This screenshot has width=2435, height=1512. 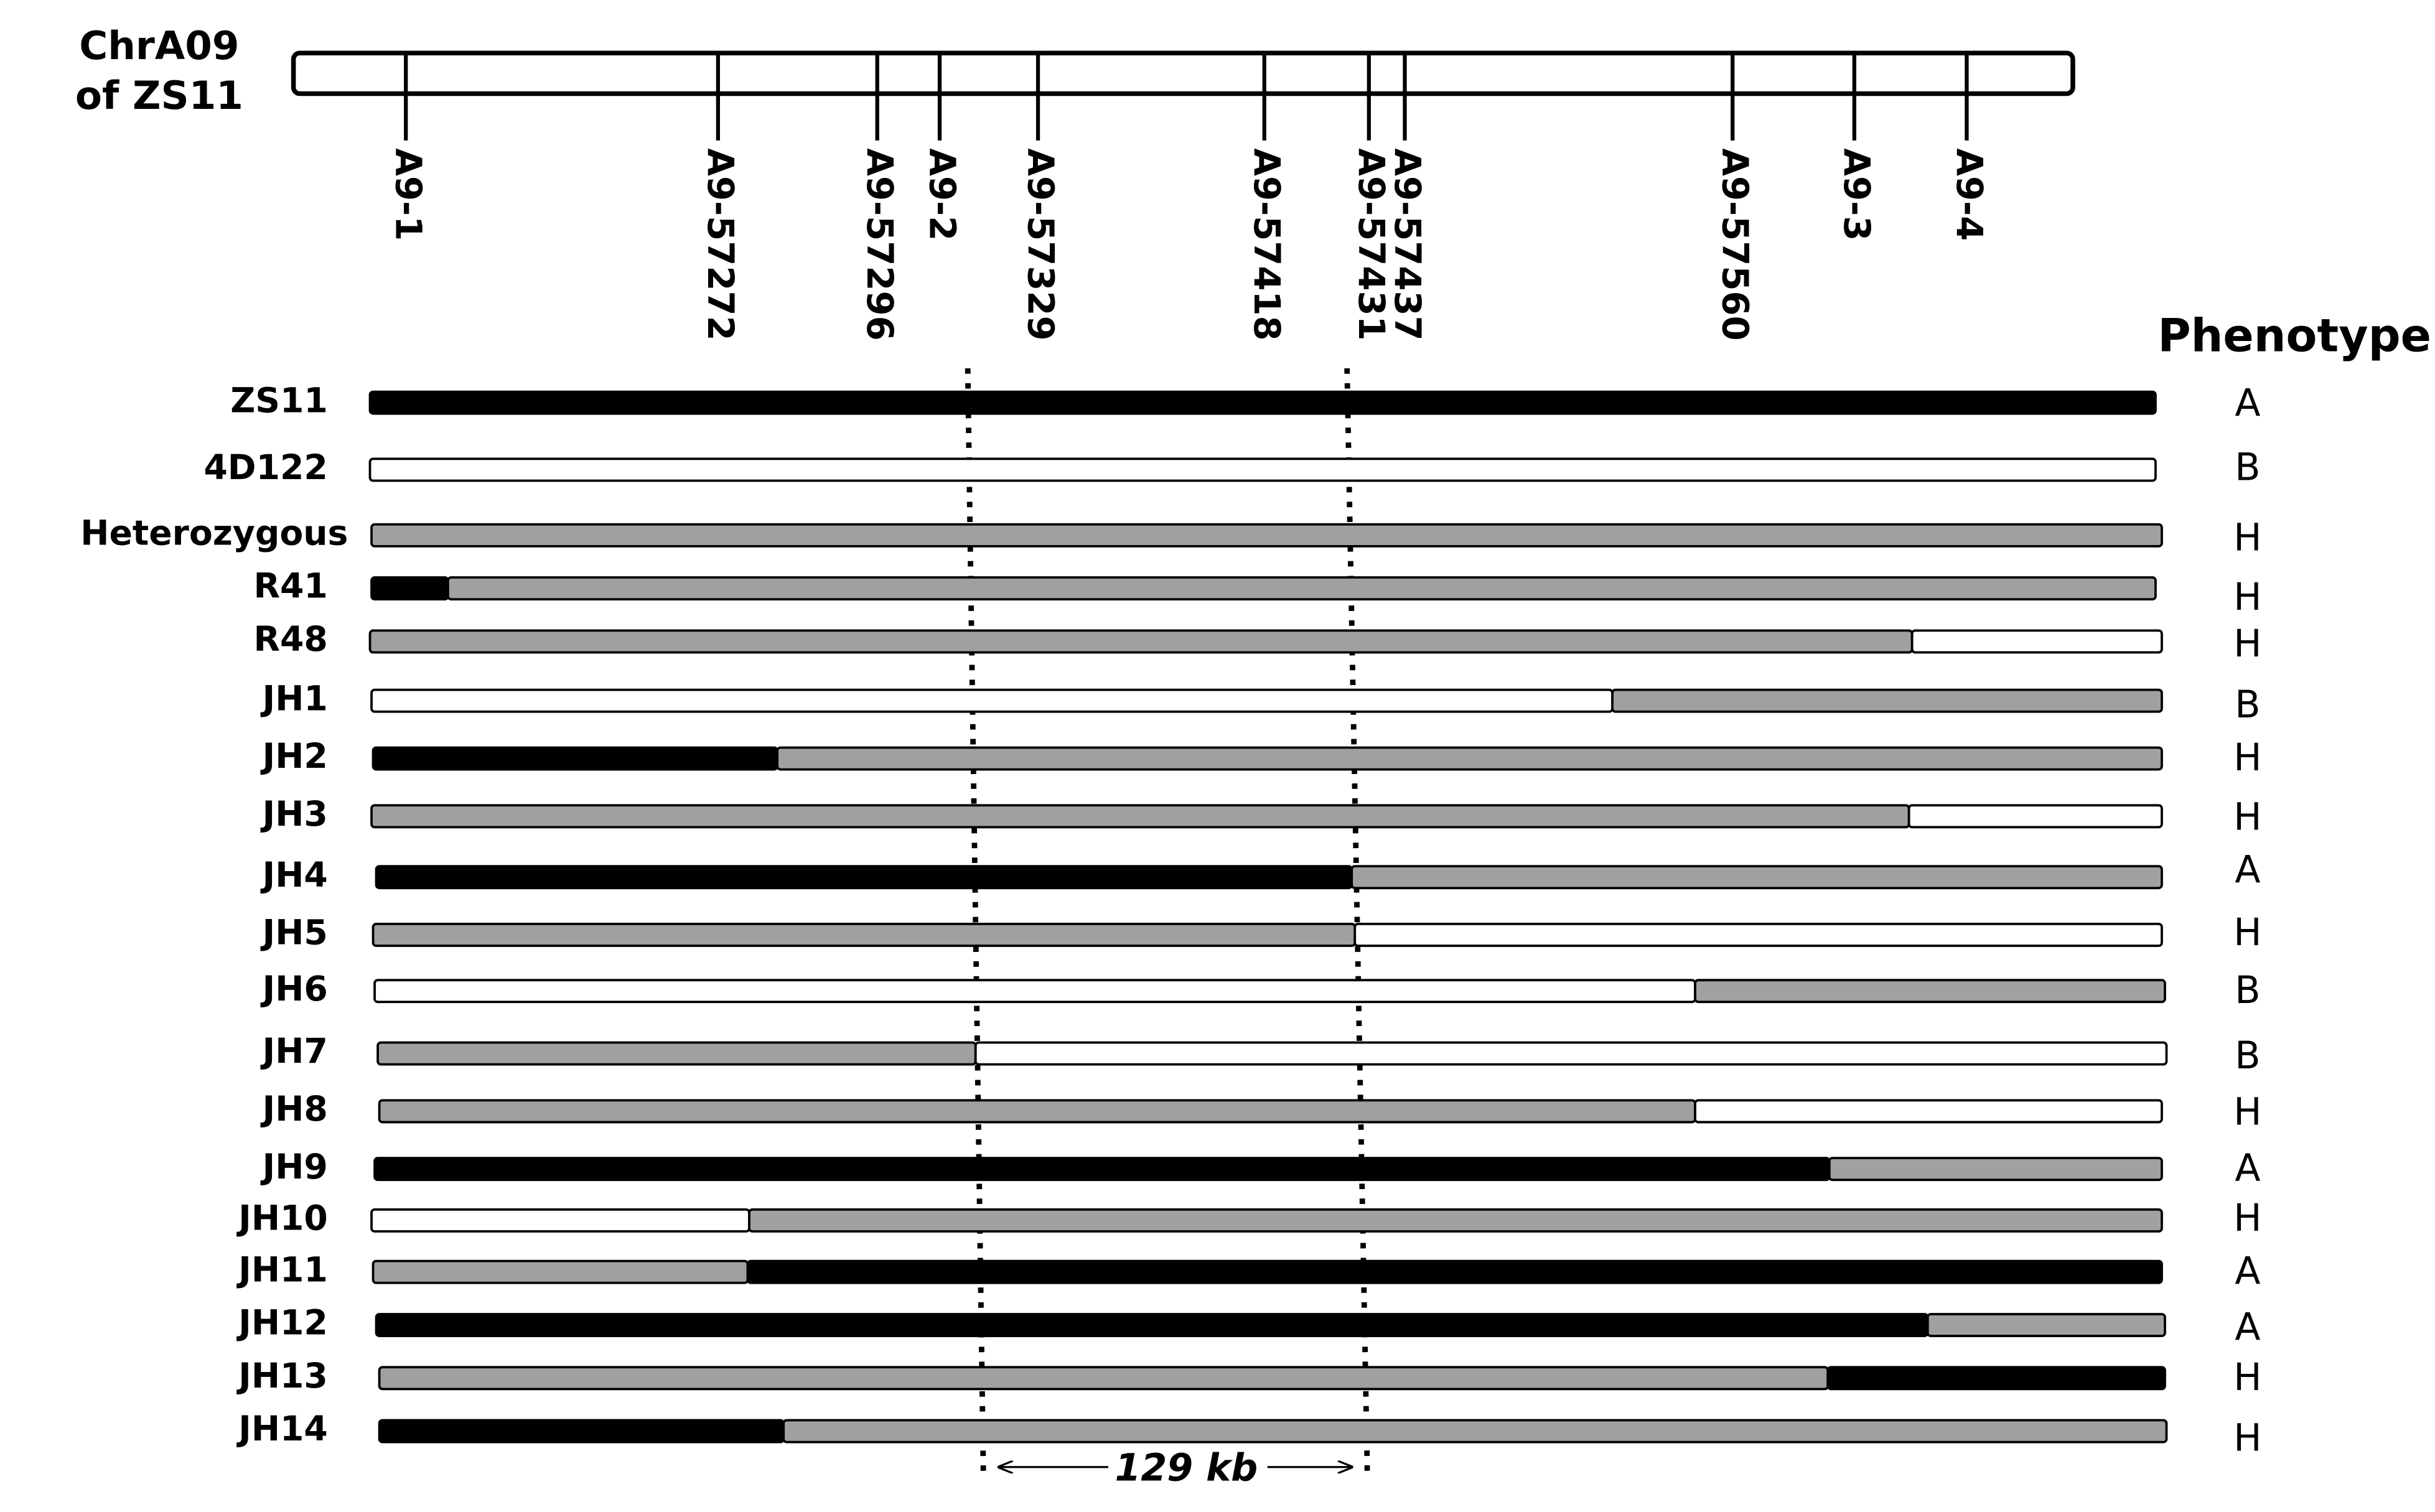 I want to click on row-name: JH7, so click(x=294, y=1052).